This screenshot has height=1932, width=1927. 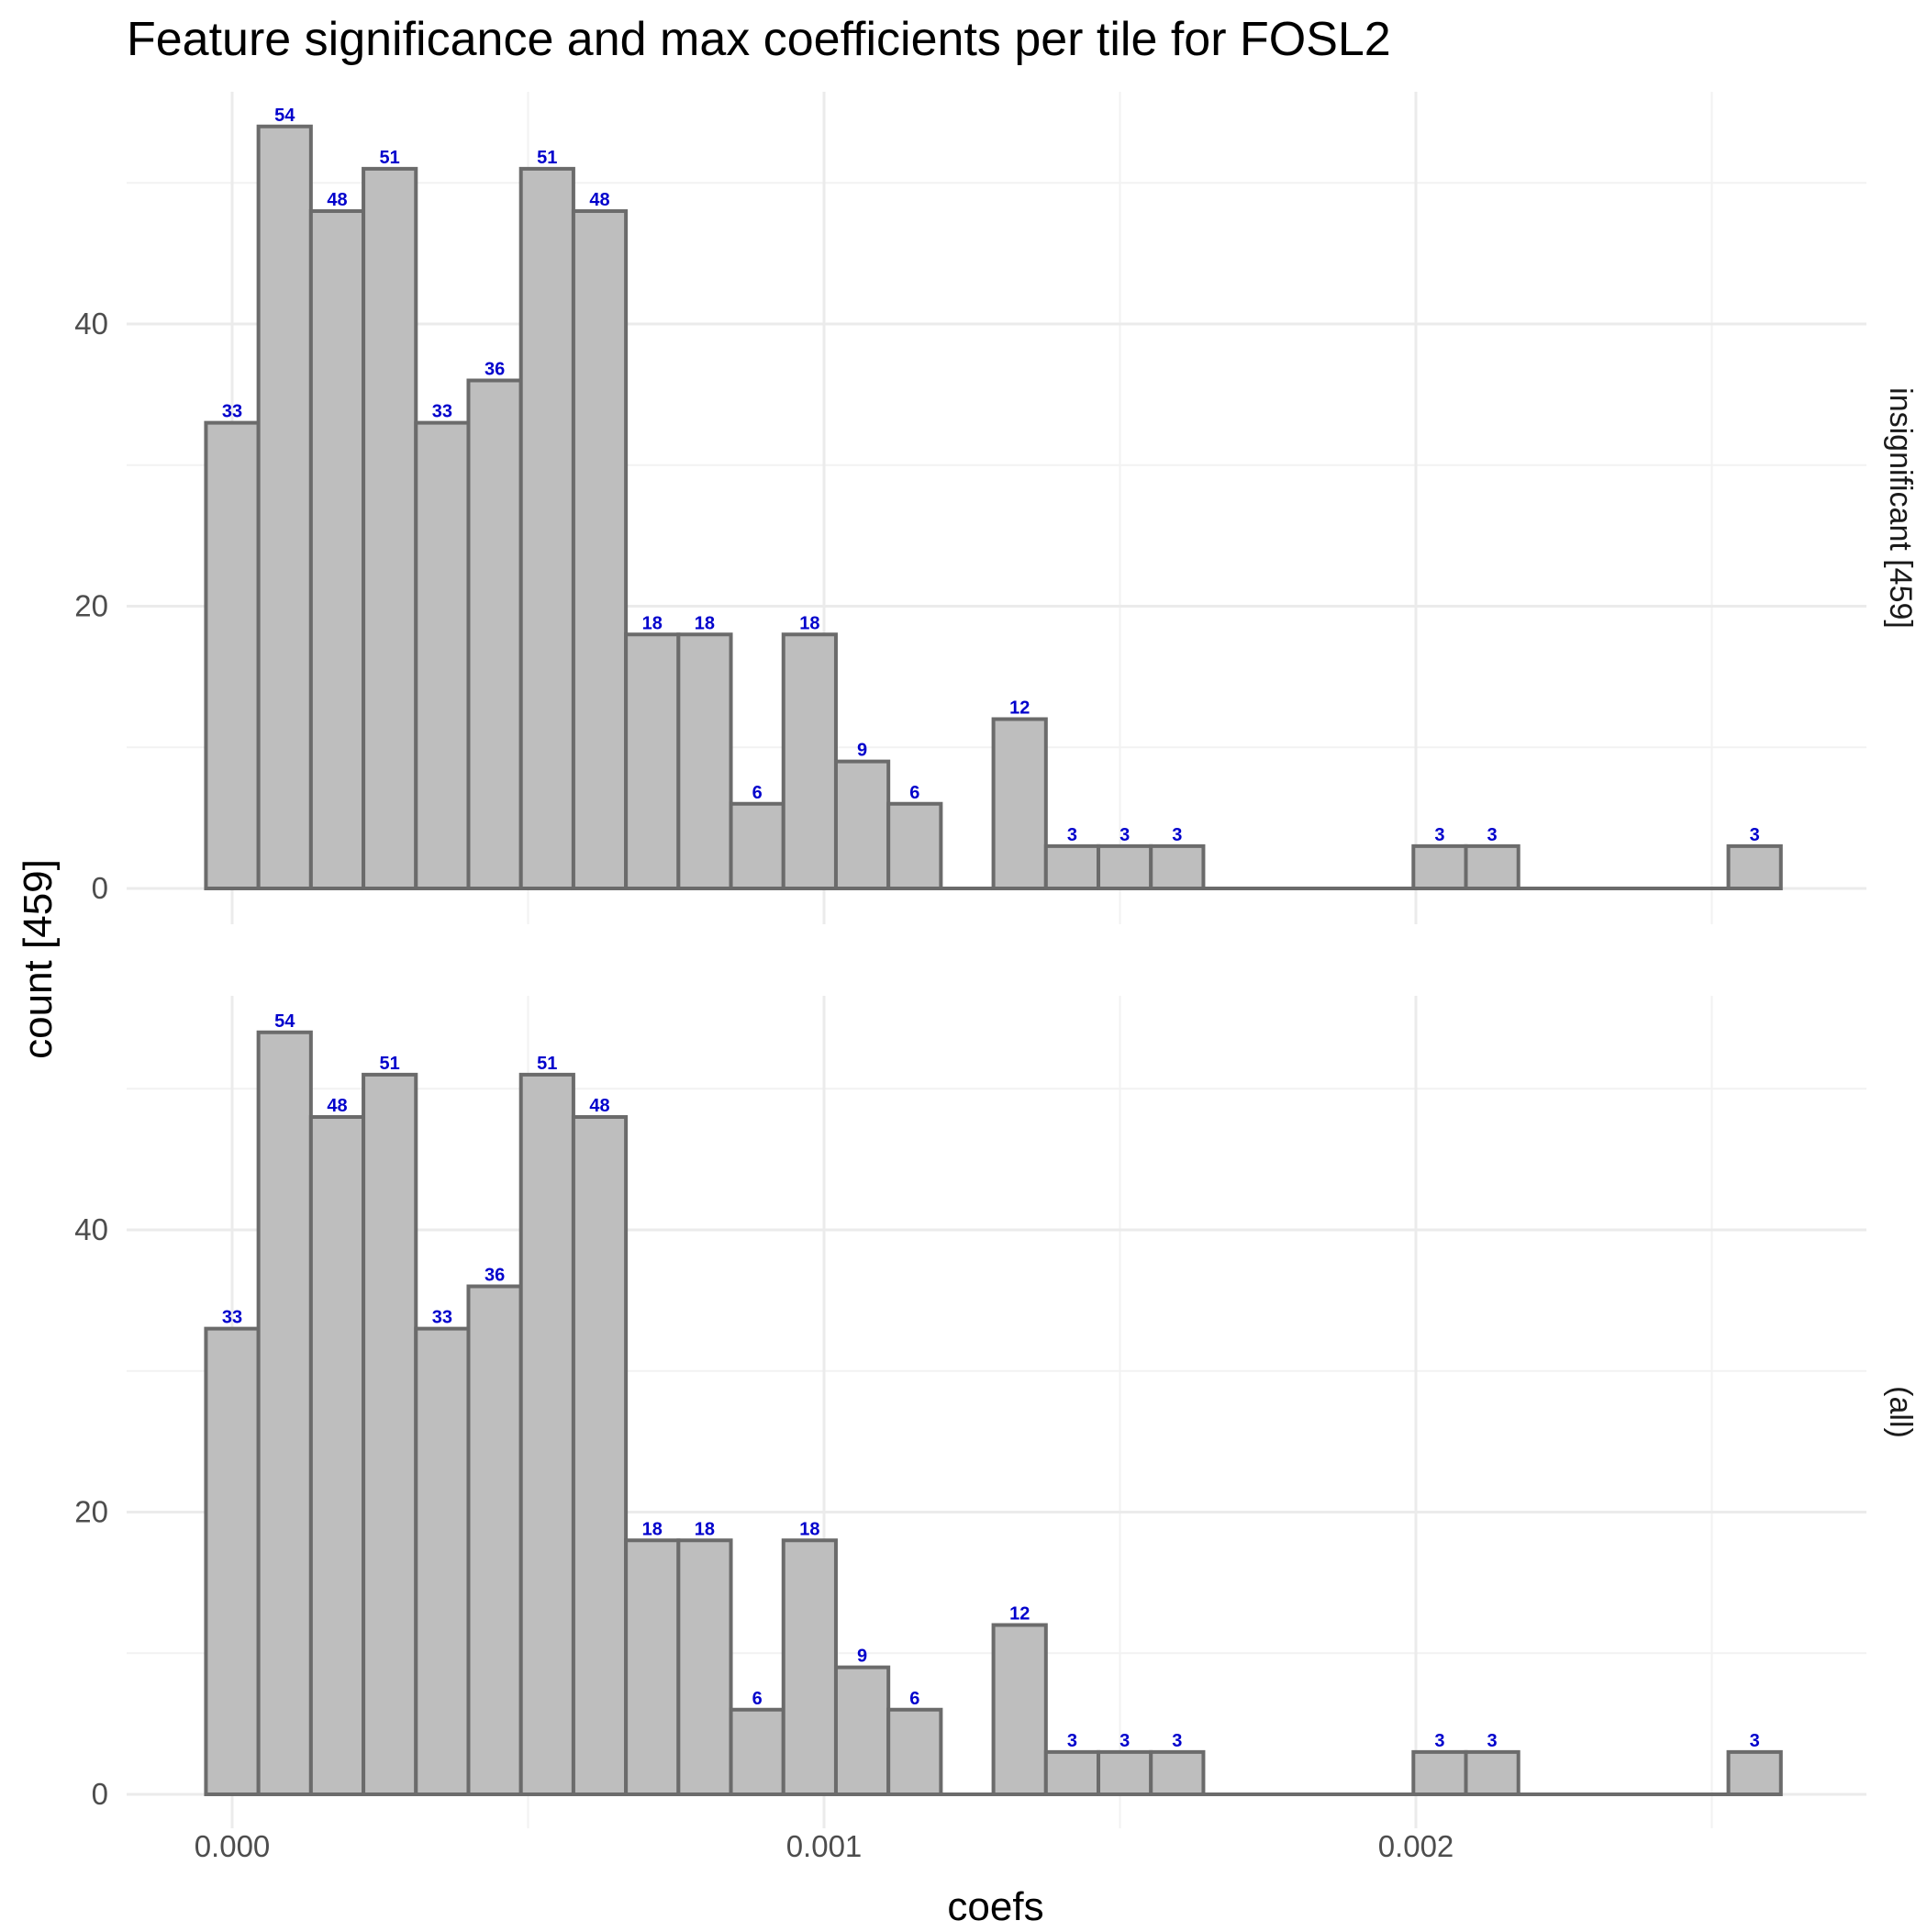 I want to click on x-tick-label: 0.001, so click(x=824, y=1846).